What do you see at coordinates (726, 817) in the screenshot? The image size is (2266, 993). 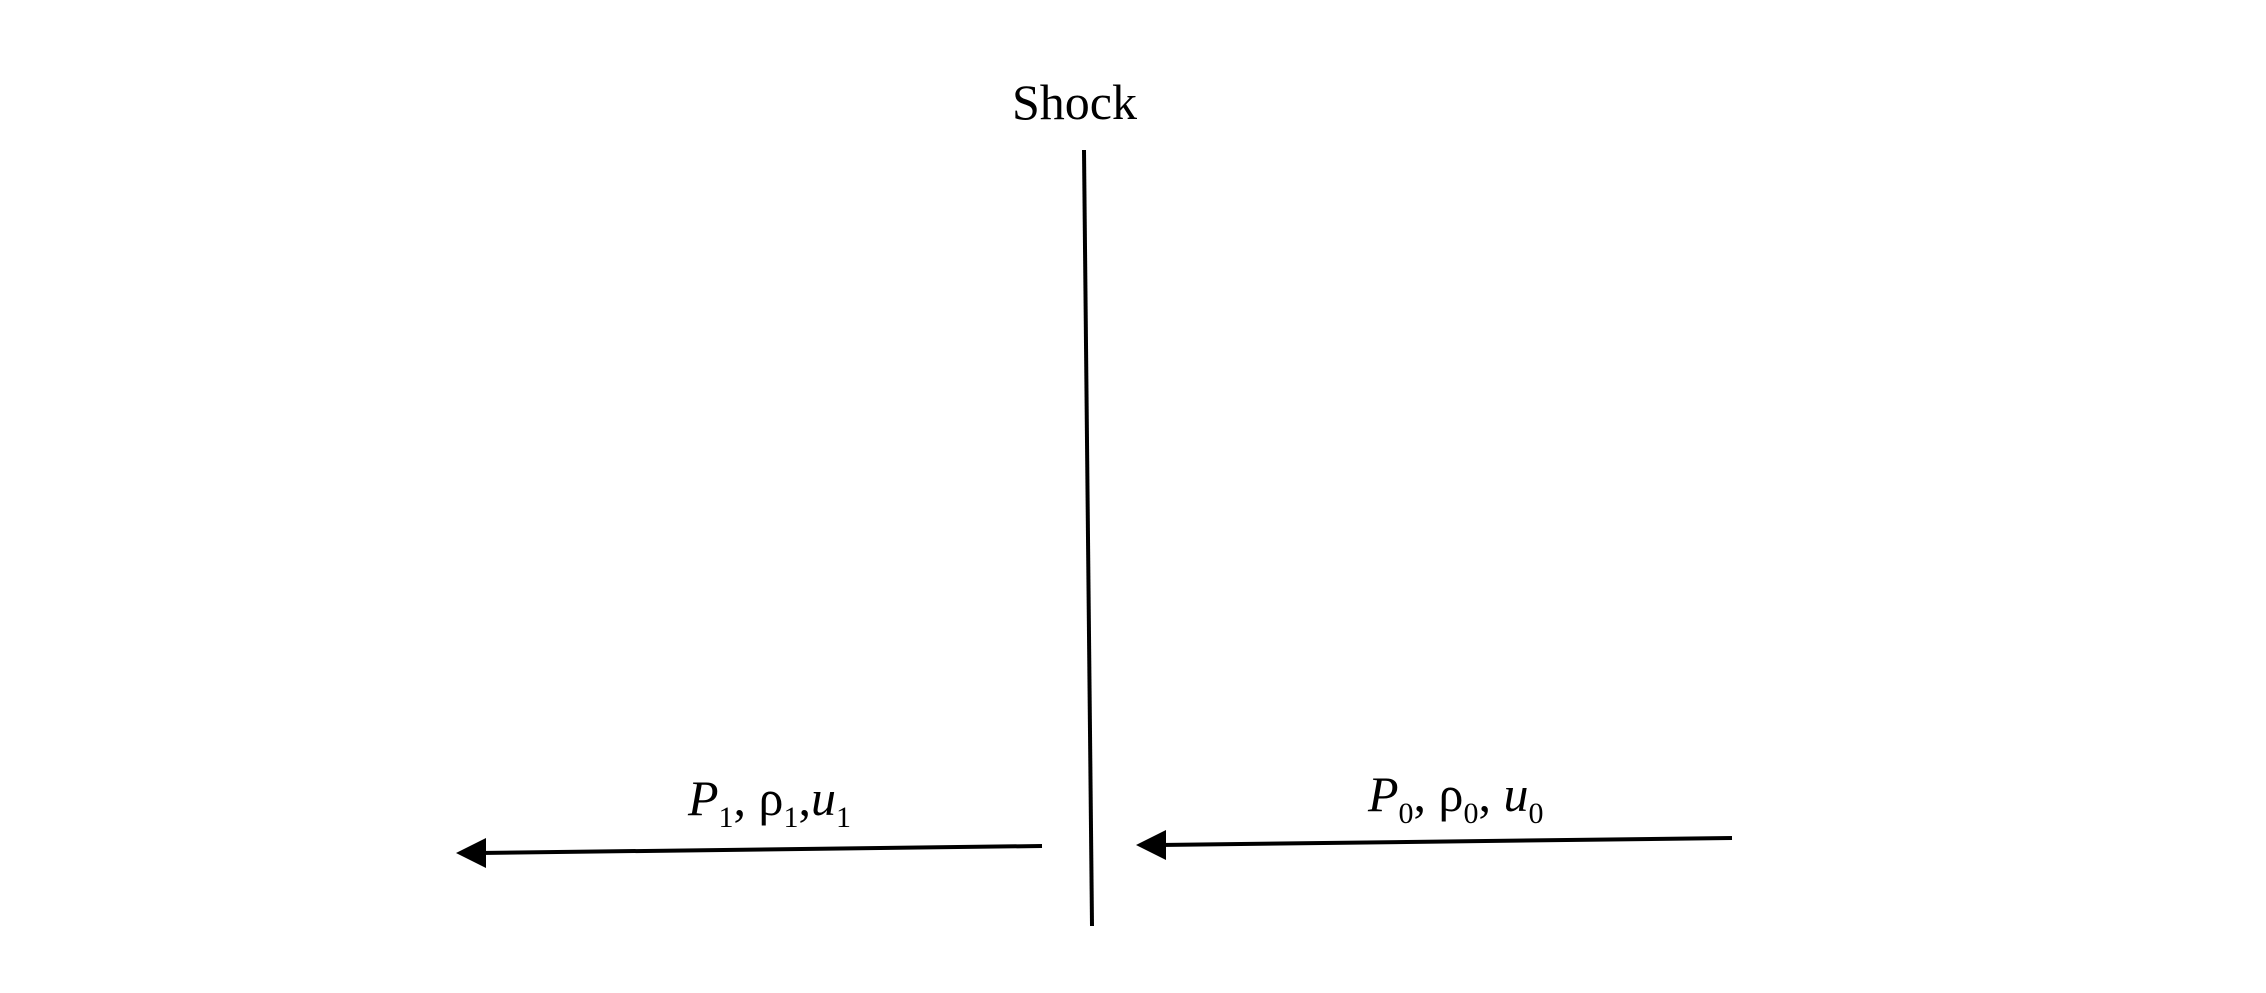 I see `pressure-subscript: 1` at bounding box center [726, 817].